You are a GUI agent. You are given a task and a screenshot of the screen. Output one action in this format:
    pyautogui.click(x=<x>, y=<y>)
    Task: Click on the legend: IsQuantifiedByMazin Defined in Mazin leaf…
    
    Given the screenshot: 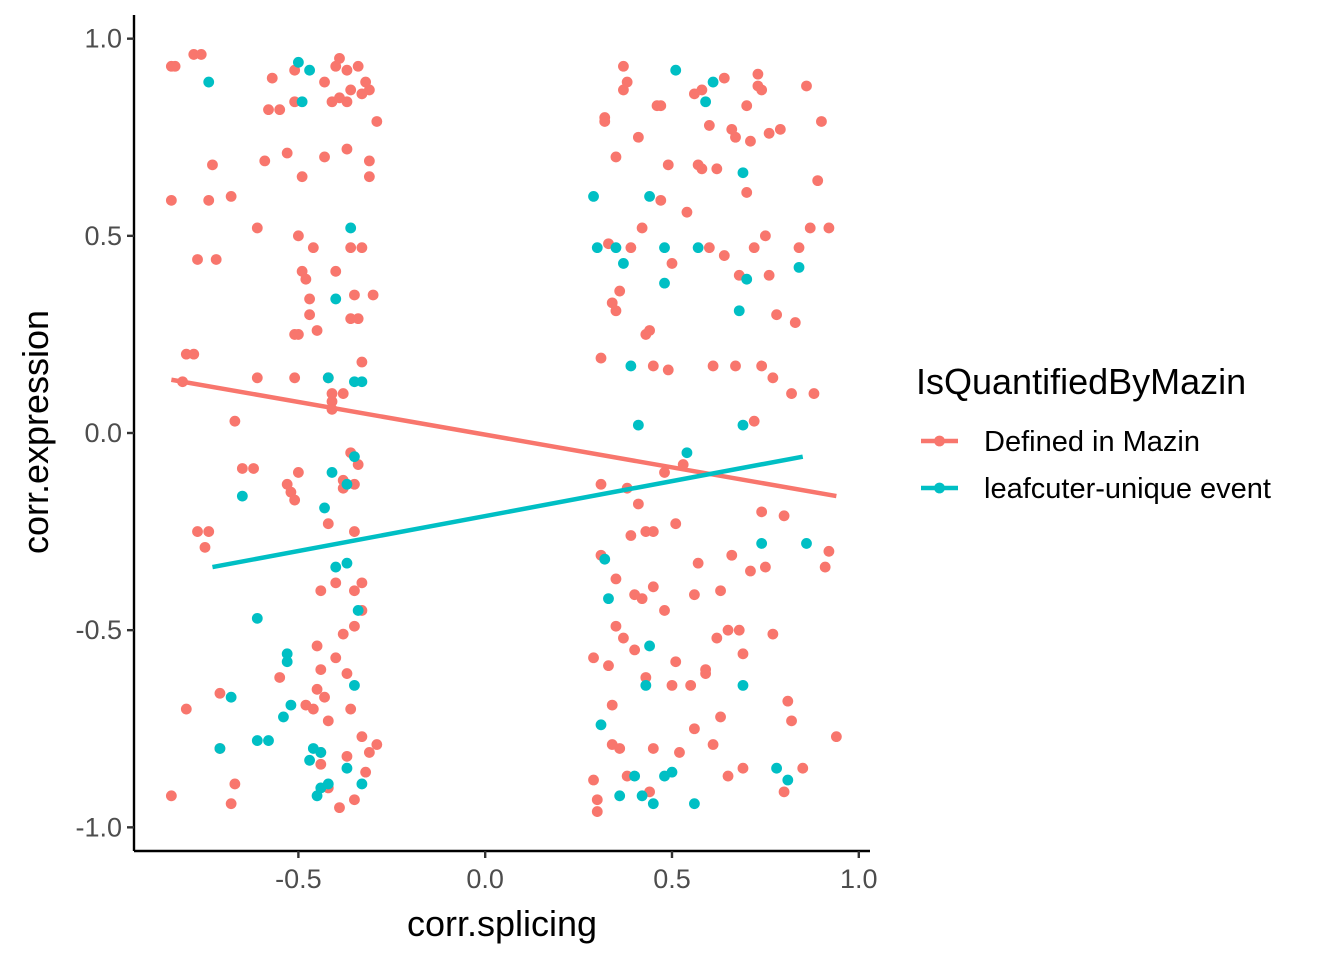 What is the action you would take?
    pyautogui.click(x=1093, y=433)
    